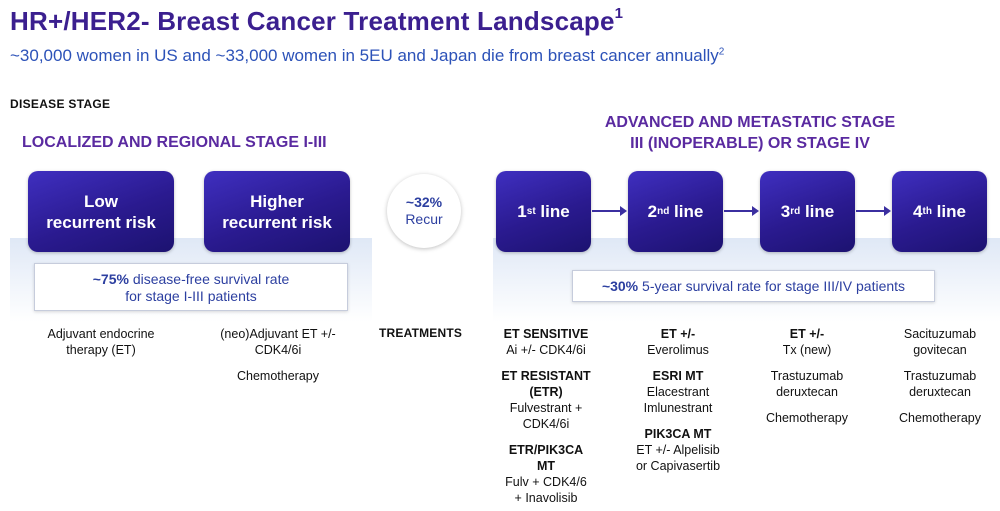 This screenshot has width=1000, height=511. I want to click on second-line-text: line, so click(686, 211).